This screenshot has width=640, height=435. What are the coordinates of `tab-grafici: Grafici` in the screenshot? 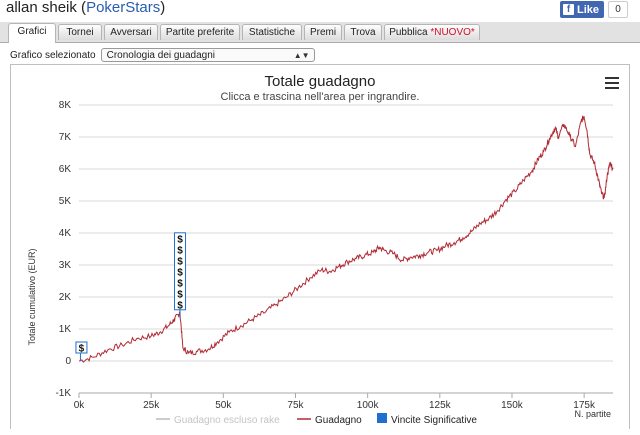 It's located at (32, 33).